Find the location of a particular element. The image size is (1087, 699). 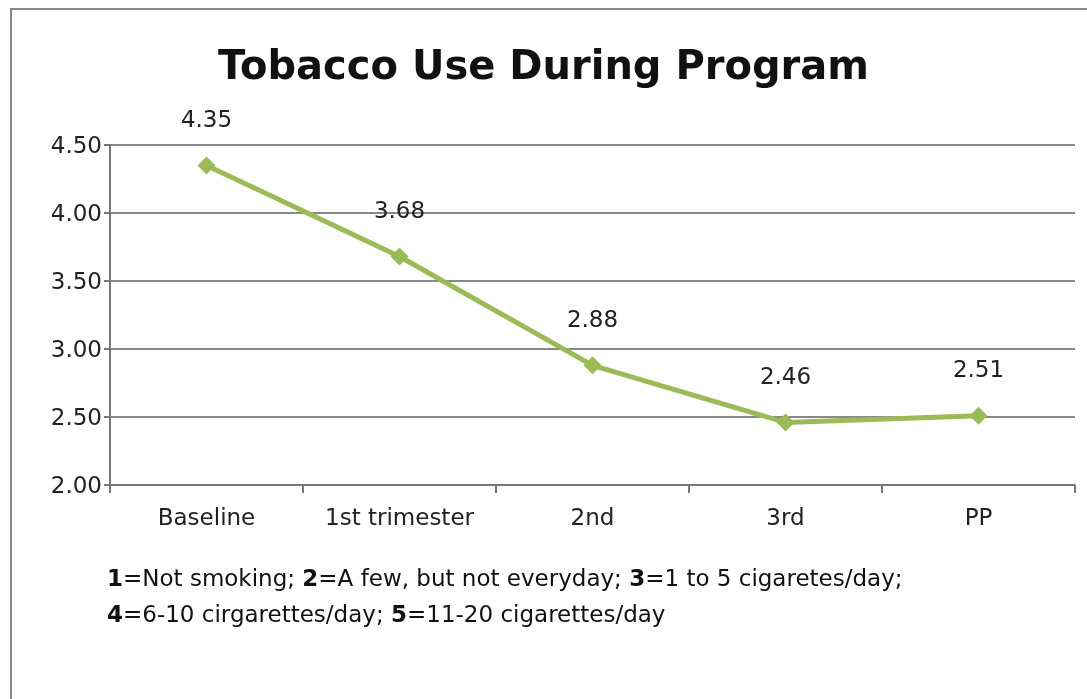

x-tick-label: 3rd is located at coordinates (785, 516).